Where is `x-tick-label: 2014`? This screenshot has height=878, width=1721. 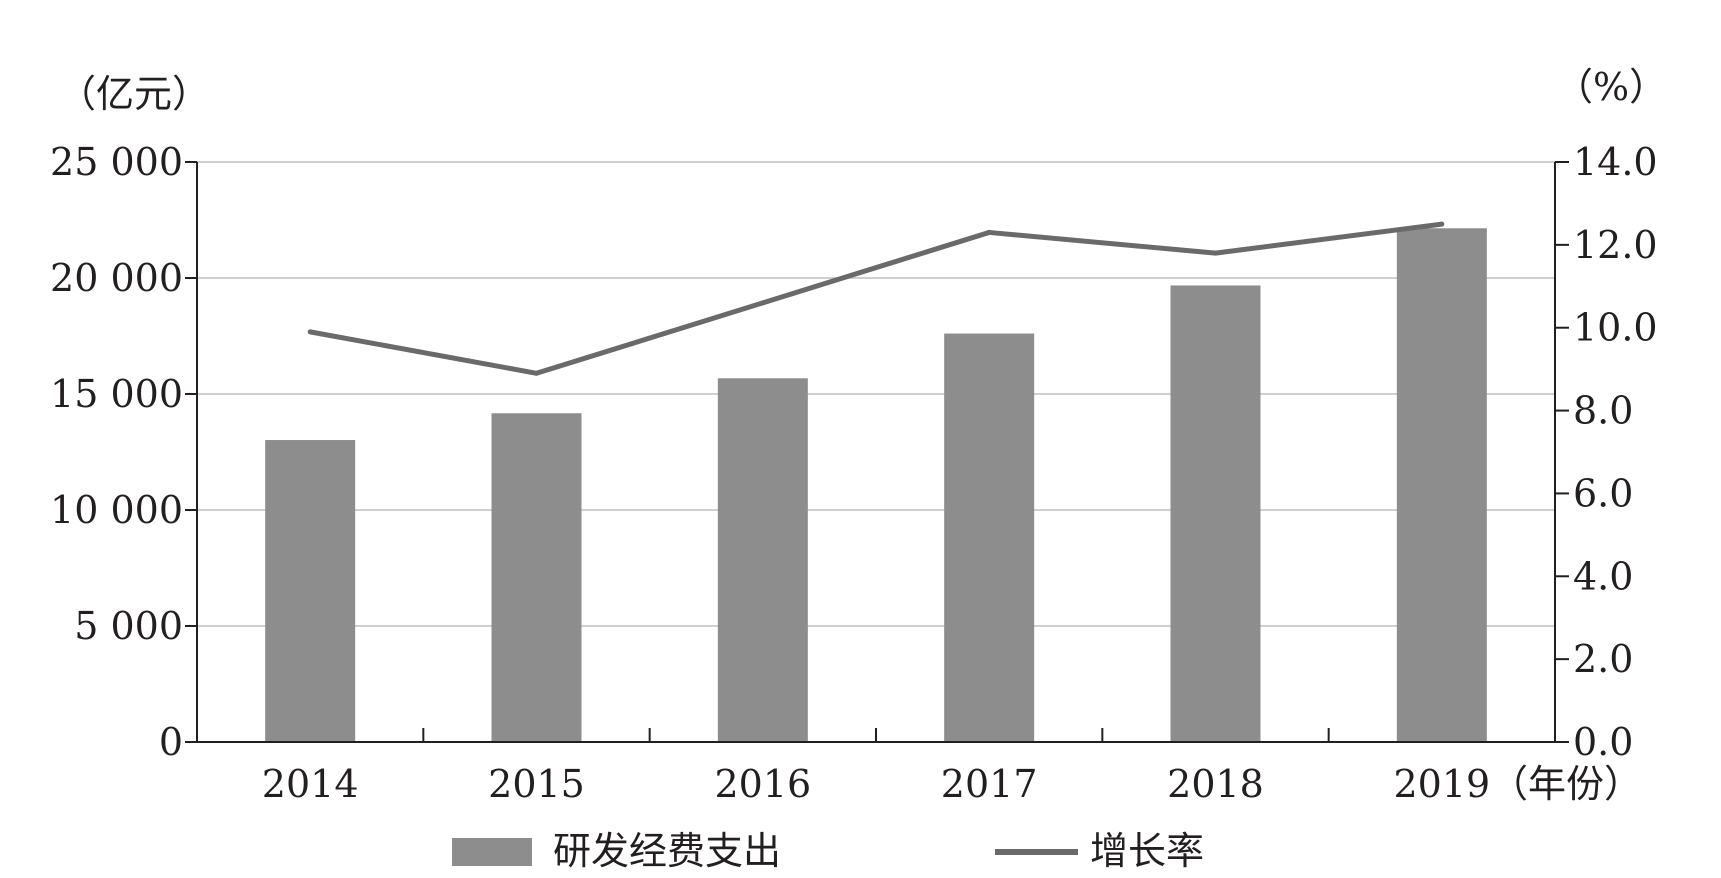 x-tick-label: 2014 is located at coordinates (310, 784).